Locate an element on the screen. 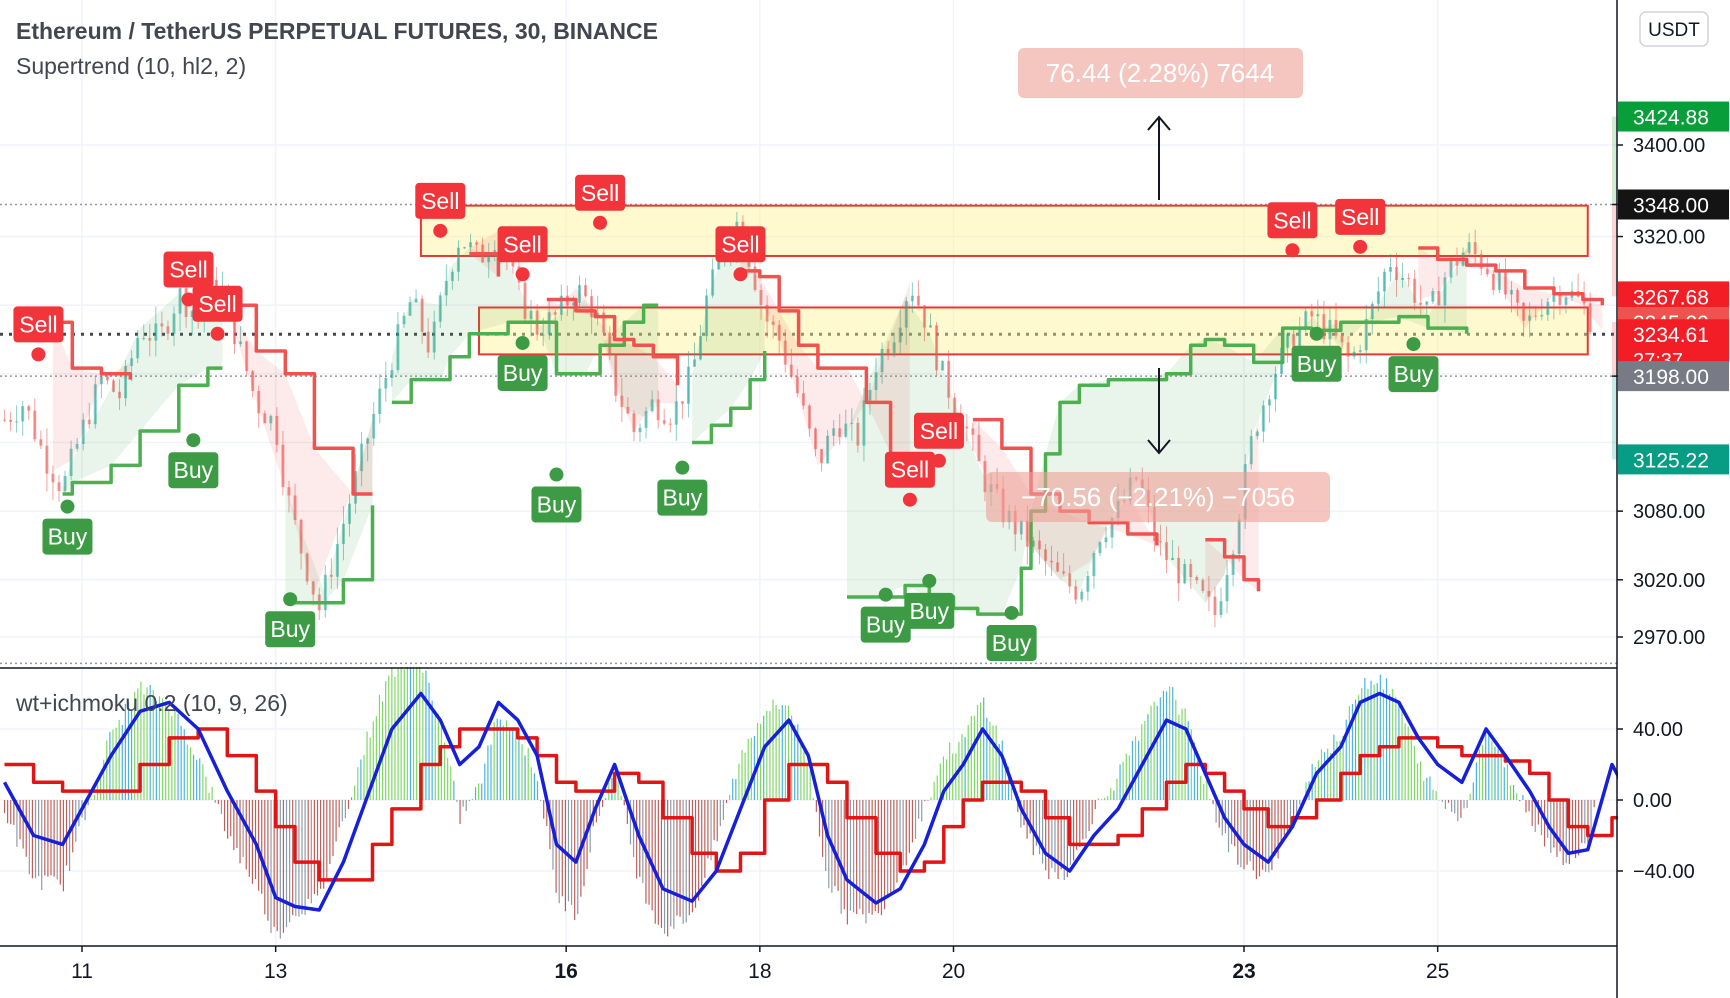 Image resolution: width=1730 pixels, height=998 pixels. time-tick-label: 16 is located at coordinates (565, 971).